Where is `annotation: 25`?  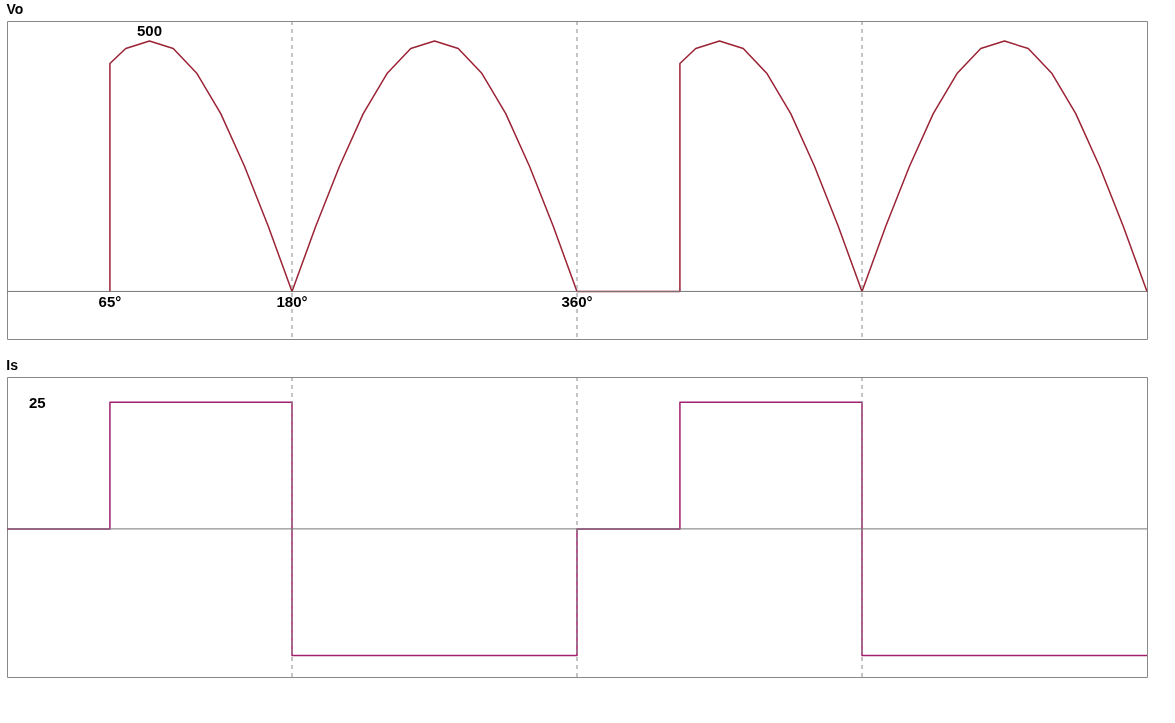 annotation: 25 is located at coordinates (37, 402).